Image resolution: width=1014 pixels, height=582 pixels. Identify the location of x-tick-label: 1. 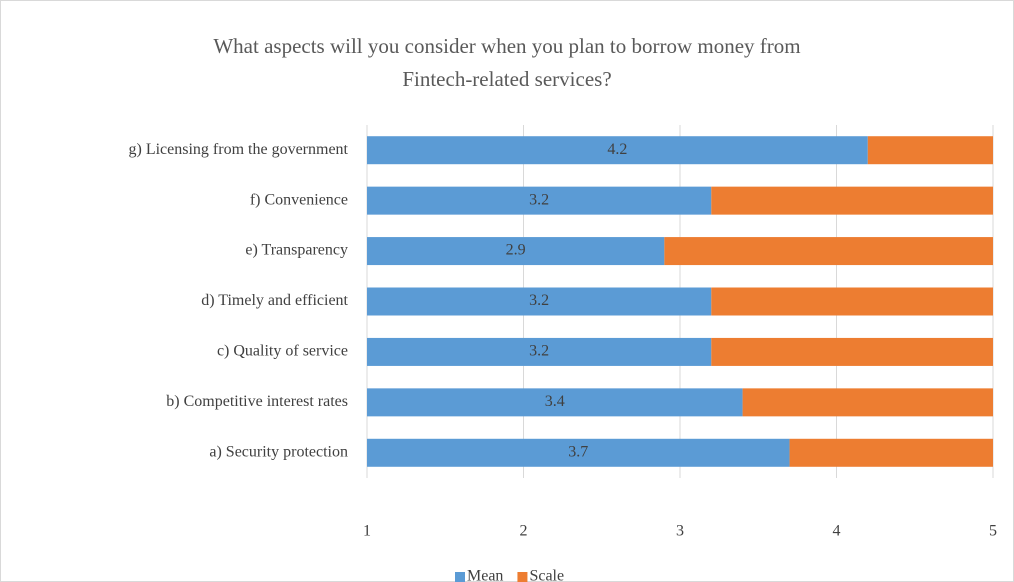
(367, 531).